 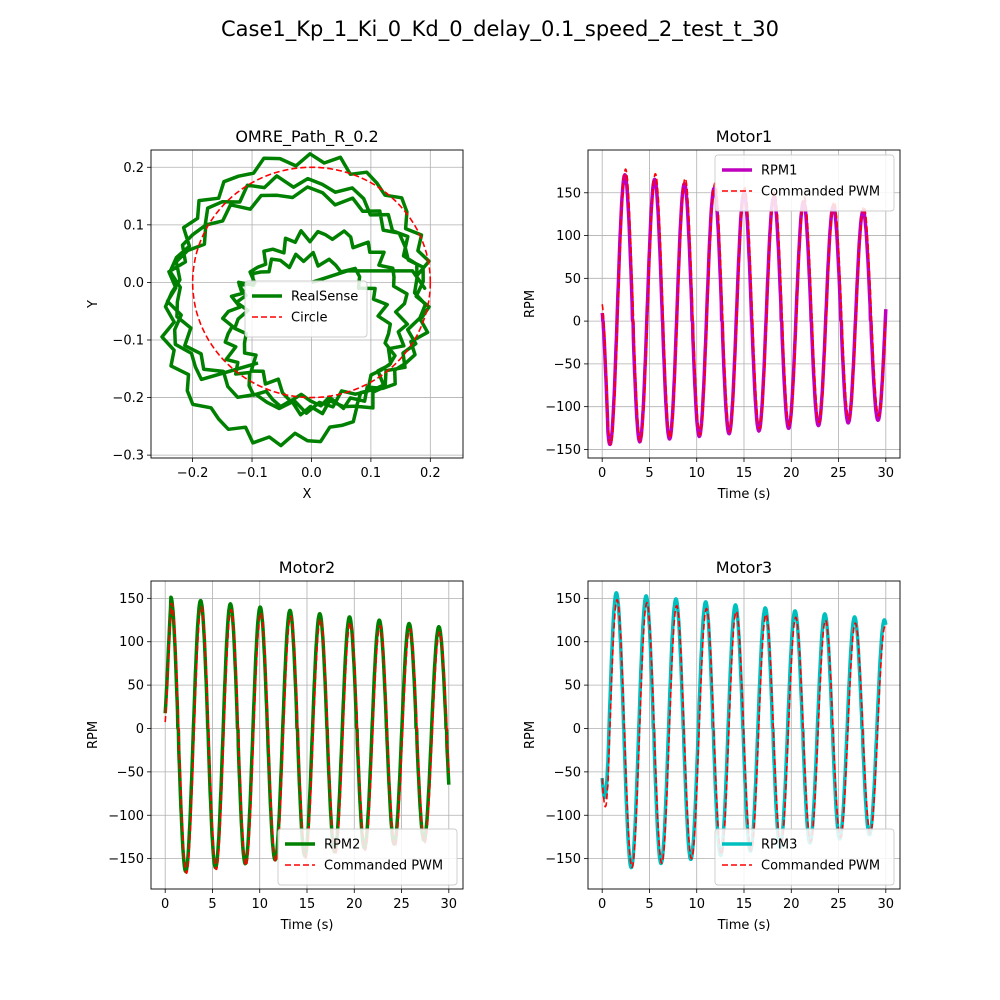 What do you see at coordinates (126, 859) in the screenshot?
I see `motor2-ytick-label: −150` at bounding box center [126, 859].